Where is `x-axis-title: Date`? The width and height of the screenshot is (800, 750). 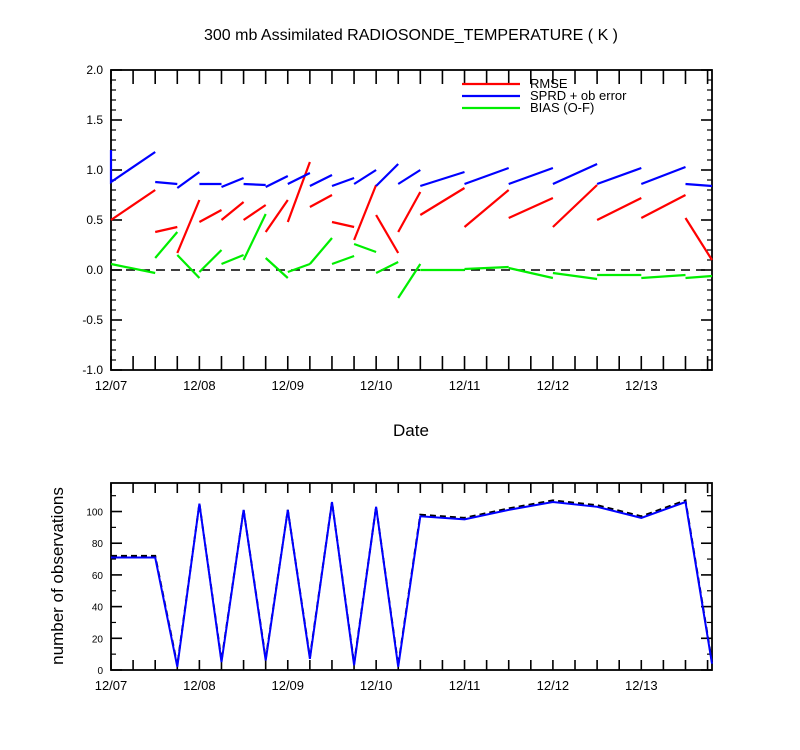
x-axis-title: Date is located at coordinates (411, 430).